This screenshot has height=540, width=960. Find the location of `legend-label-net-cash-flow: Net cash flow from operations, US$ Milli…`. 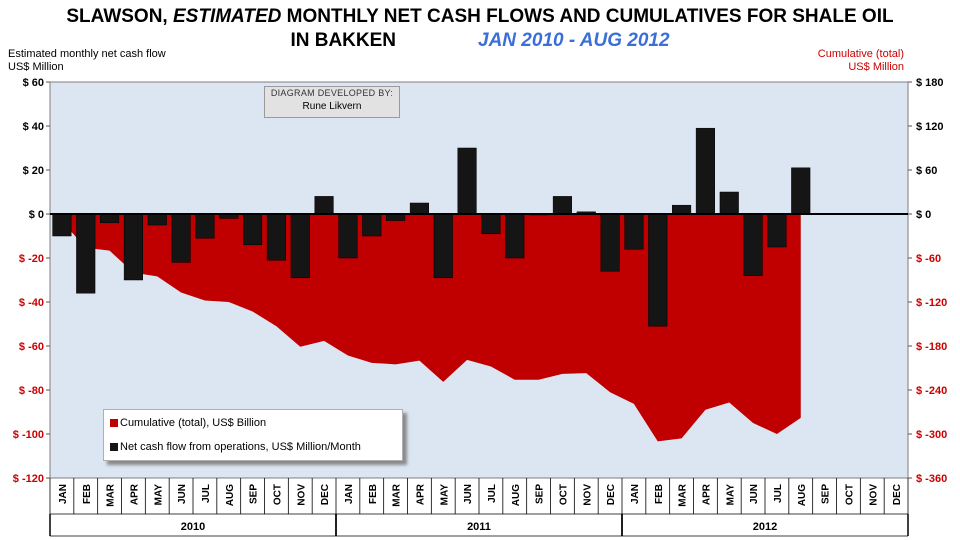

legend-label-net-cash-flow: Net cash flow from operations, US$ Milli… is located at coordinates (240, 447).